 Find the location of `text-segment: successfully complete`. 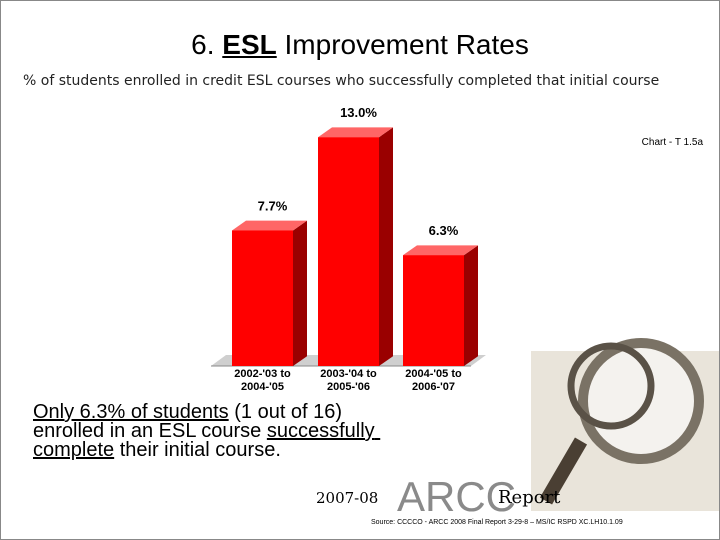

text-segment: successfully complete is located at coordinates (207, 440).